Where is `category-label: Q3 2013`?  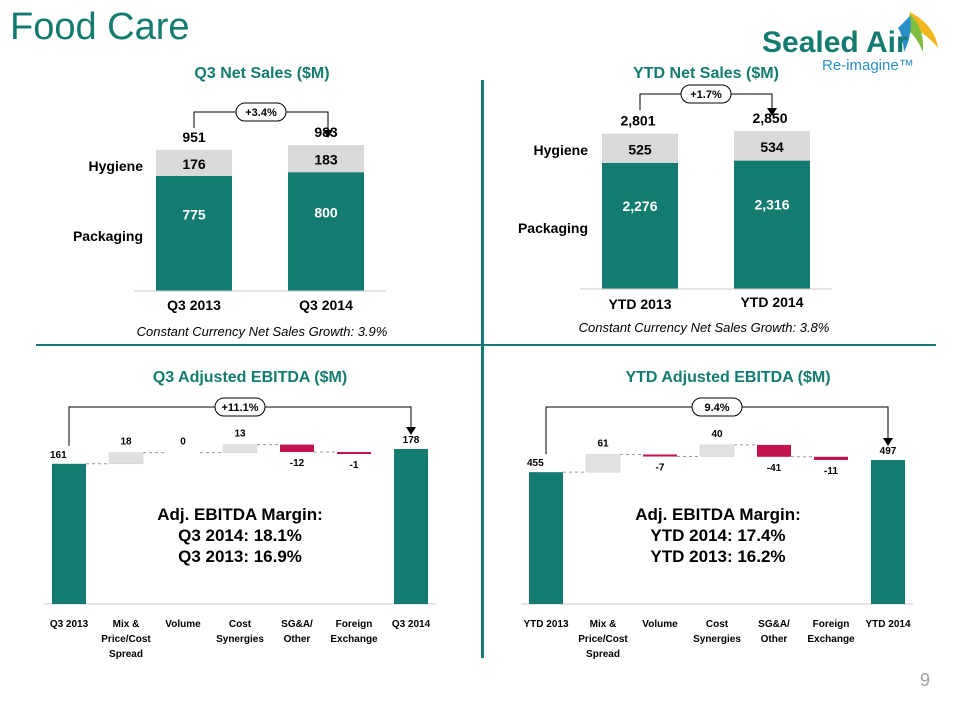
category-label: Q3 2013 is located at coordinates (69, 624).